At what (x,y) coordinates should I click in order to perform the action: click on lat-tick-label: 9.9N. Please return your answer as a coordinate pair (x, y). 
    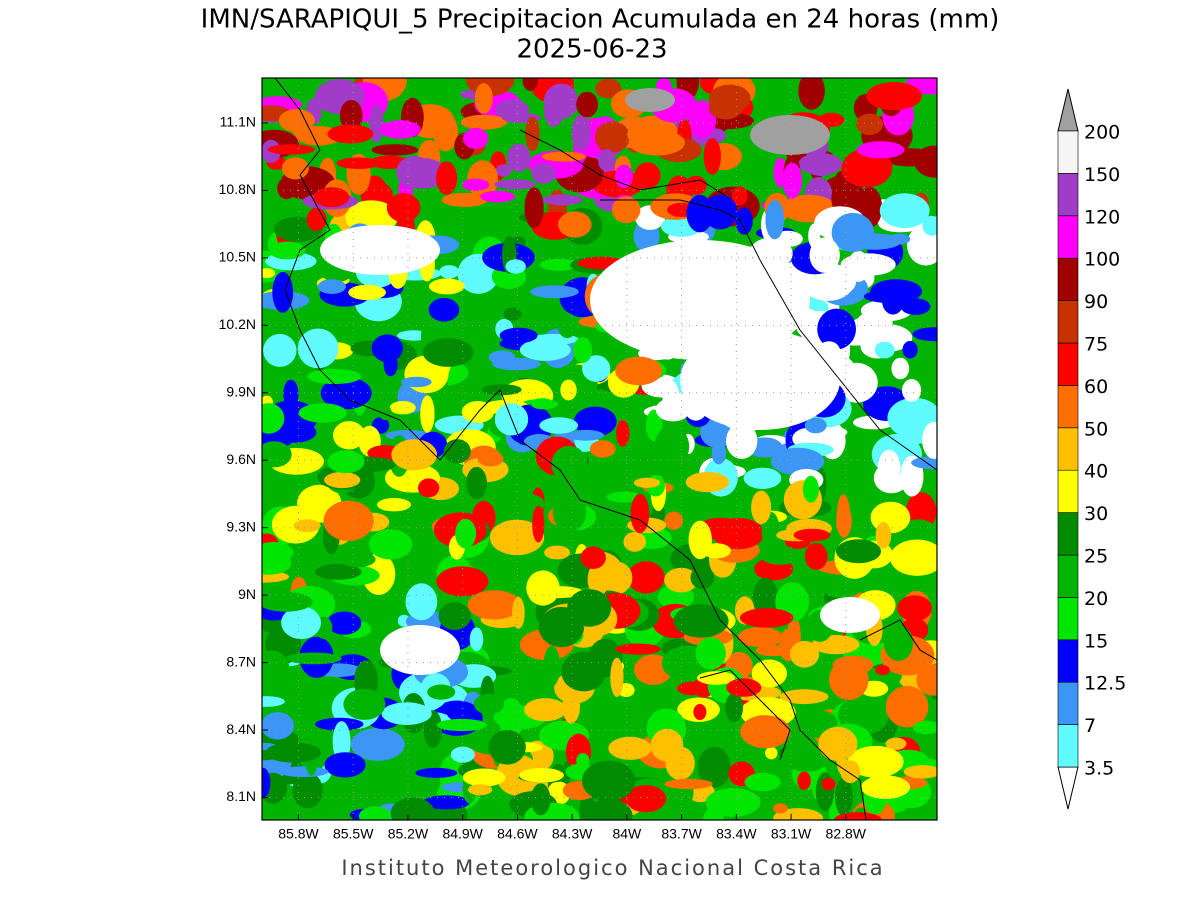
    Looking at the image, I should click on (241, 391).